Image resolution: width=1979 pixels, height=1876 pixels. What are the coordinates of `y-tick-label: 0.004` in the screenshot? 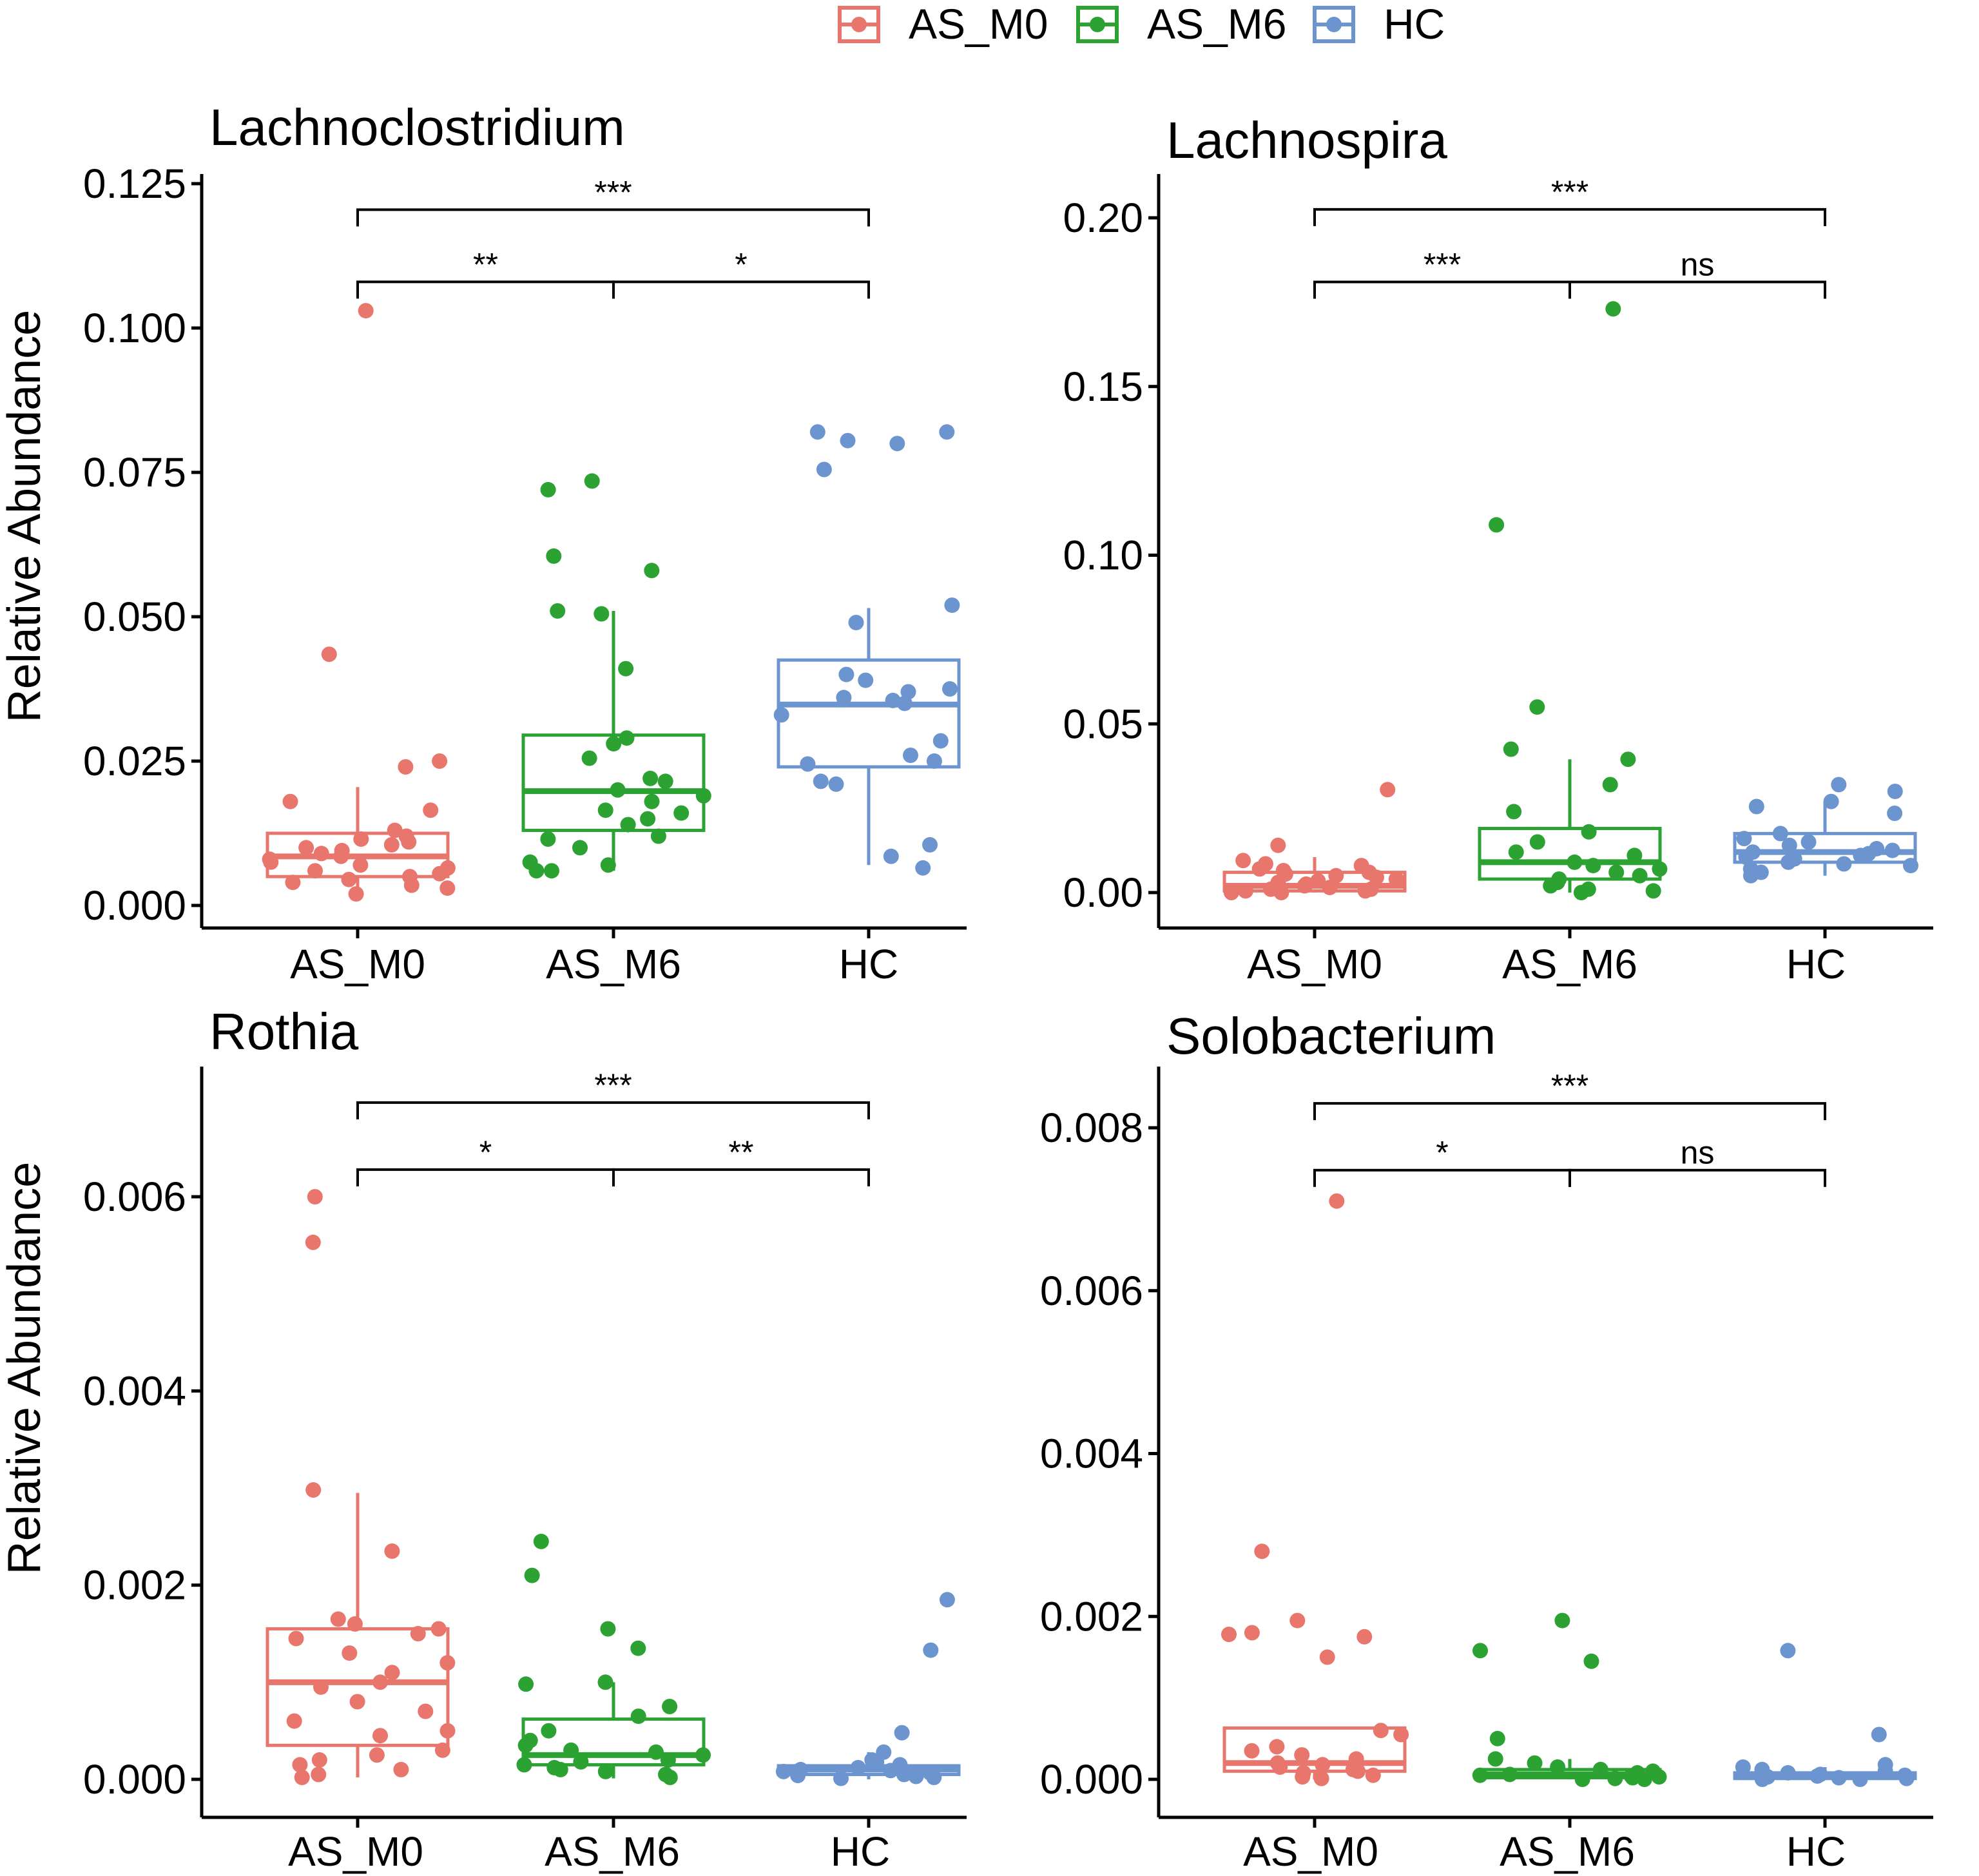 It's located at (134, 1391).